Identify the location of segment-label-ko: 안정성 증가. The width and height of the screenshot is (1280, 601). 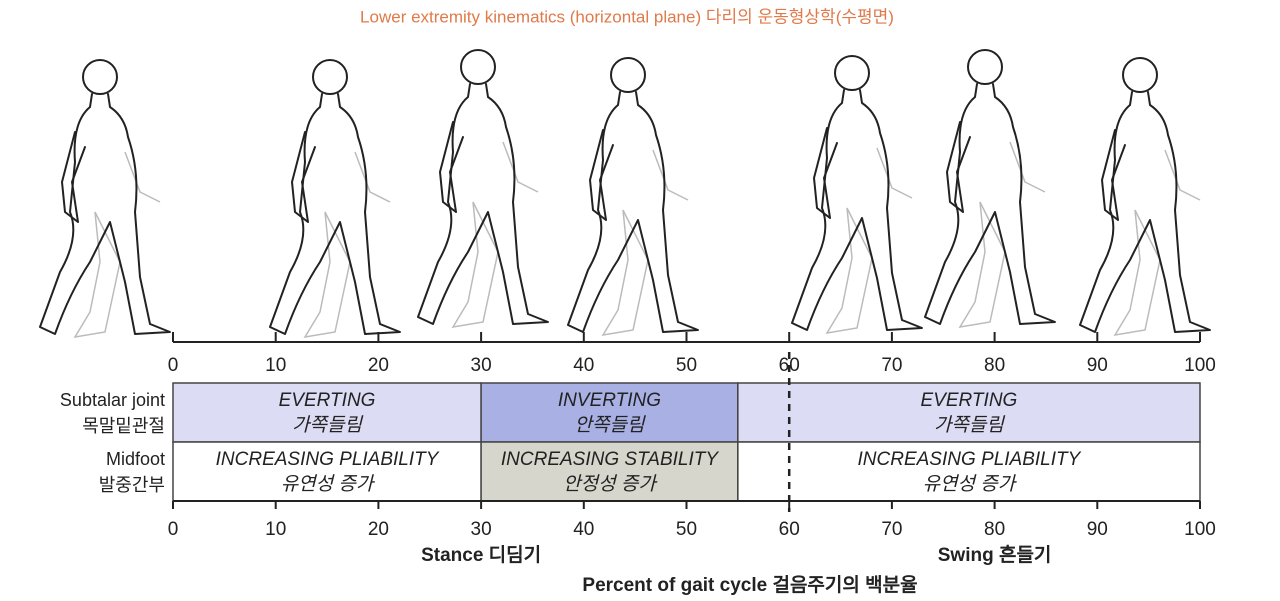
(610, 484).